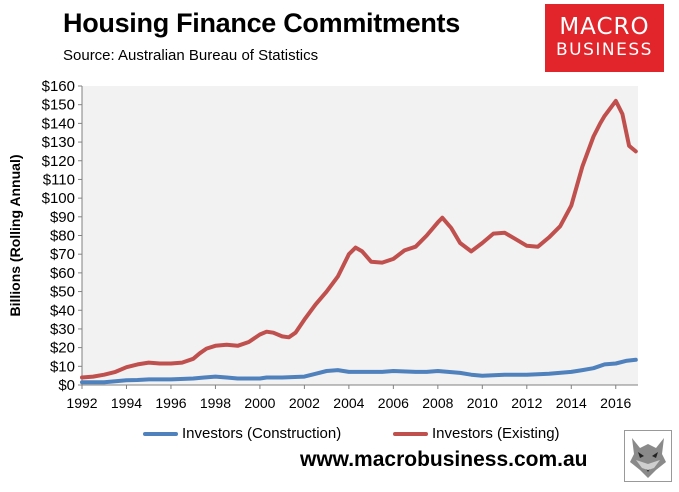 Image resolution: width=679 pixels, height=492 pixels. I want to click on y-tick-label: $0, so click(66, 385).